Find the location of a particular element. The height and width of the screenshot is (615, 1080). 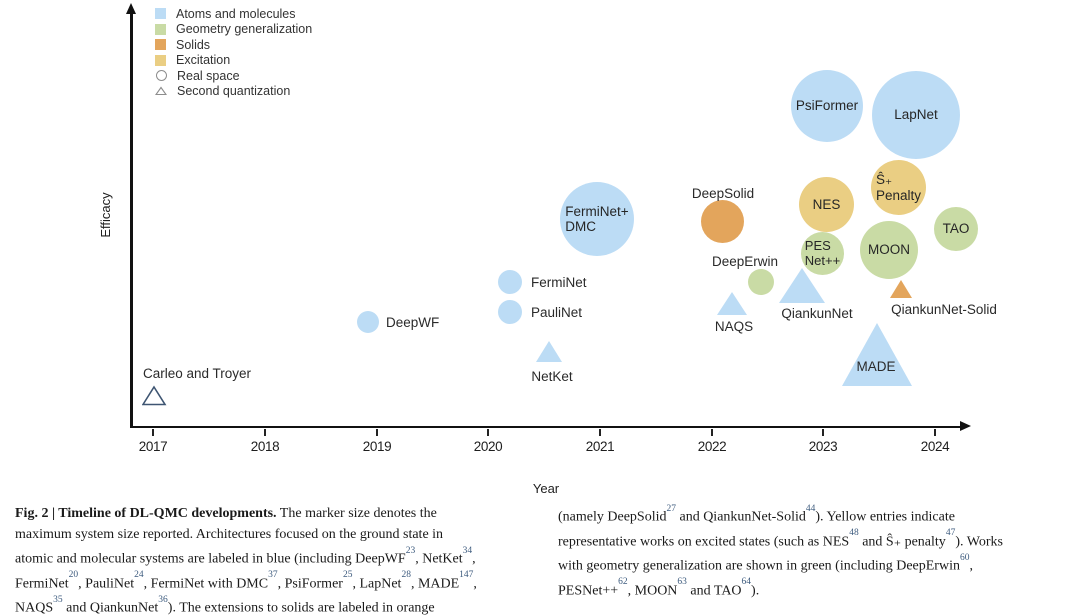

x-tick-label: 2021 is located at coordinates (600, 446).